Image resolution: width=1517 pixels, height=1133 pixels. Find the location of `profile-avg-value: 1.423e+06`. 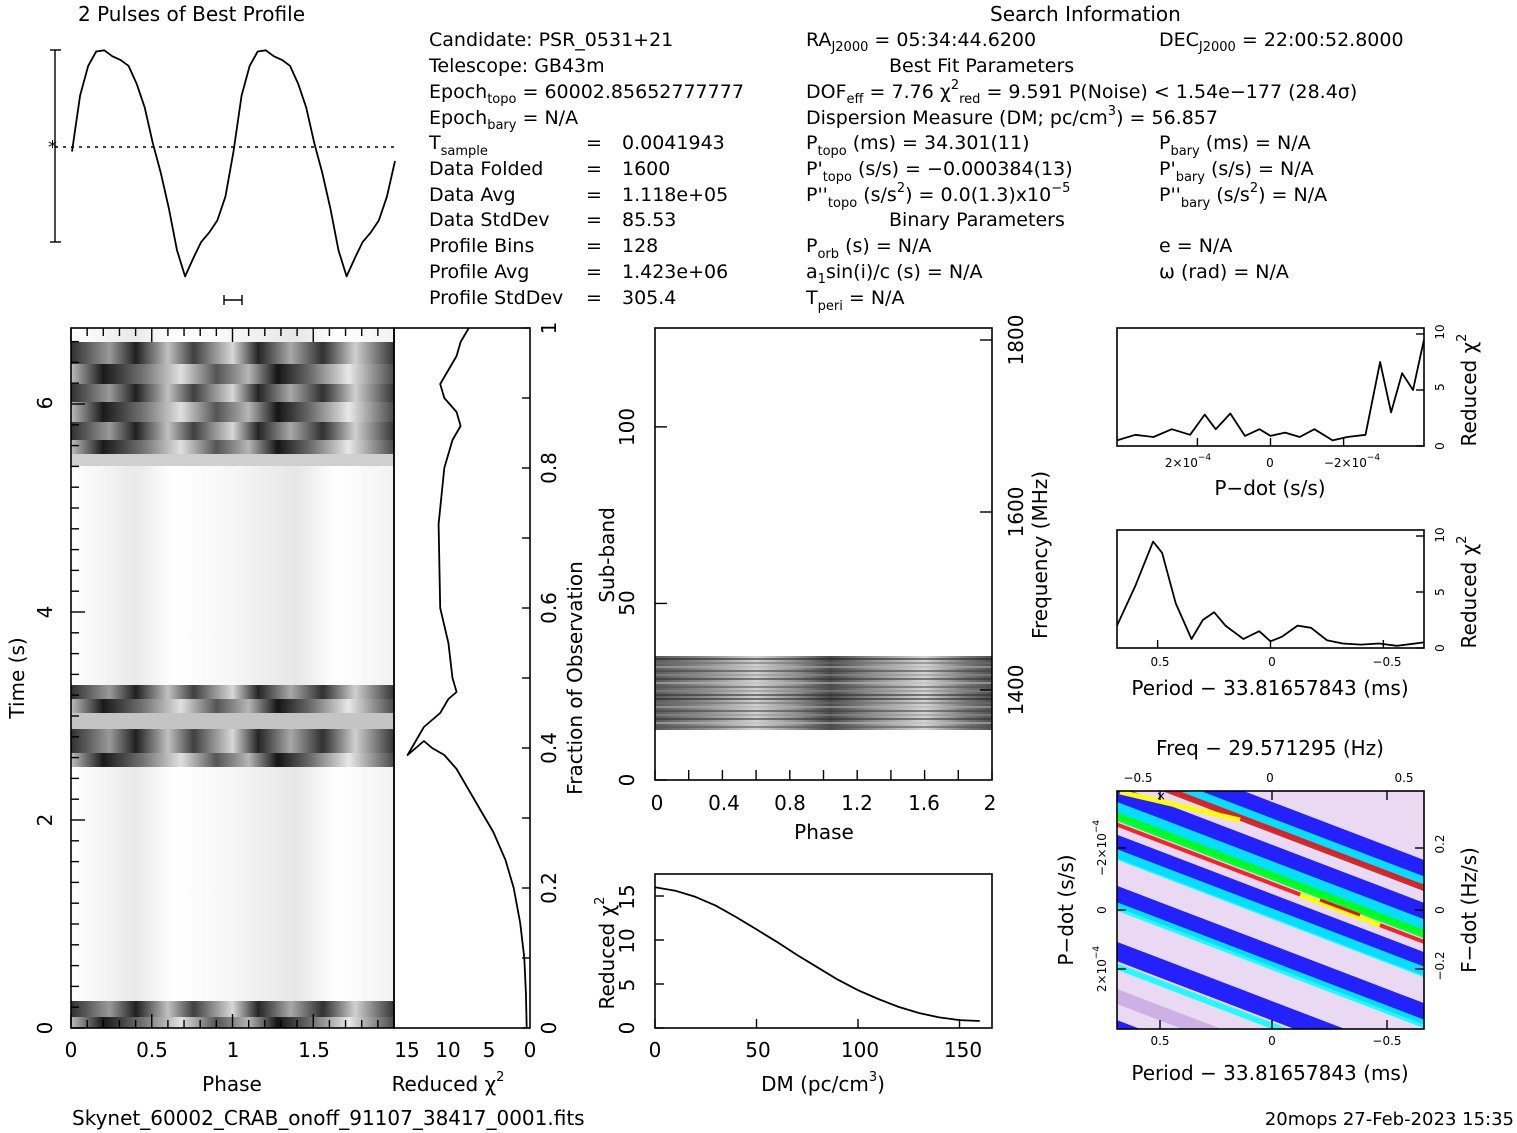

profile-avg-value: 1.423e+06 is located at coordinates (675, 272).